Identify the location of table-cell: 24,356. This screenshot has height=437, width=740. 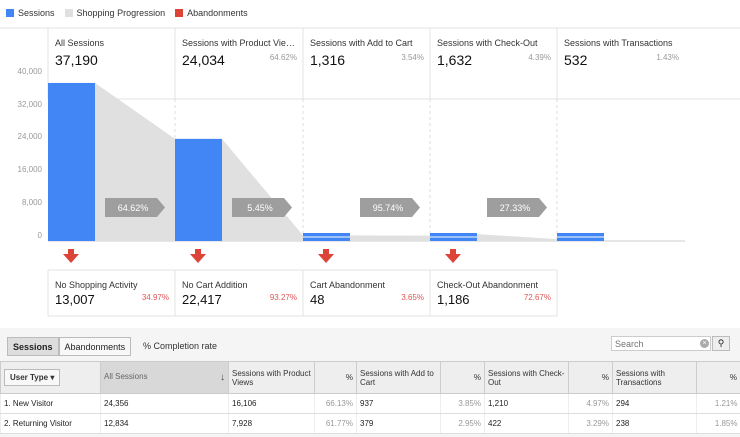
(164, 403).